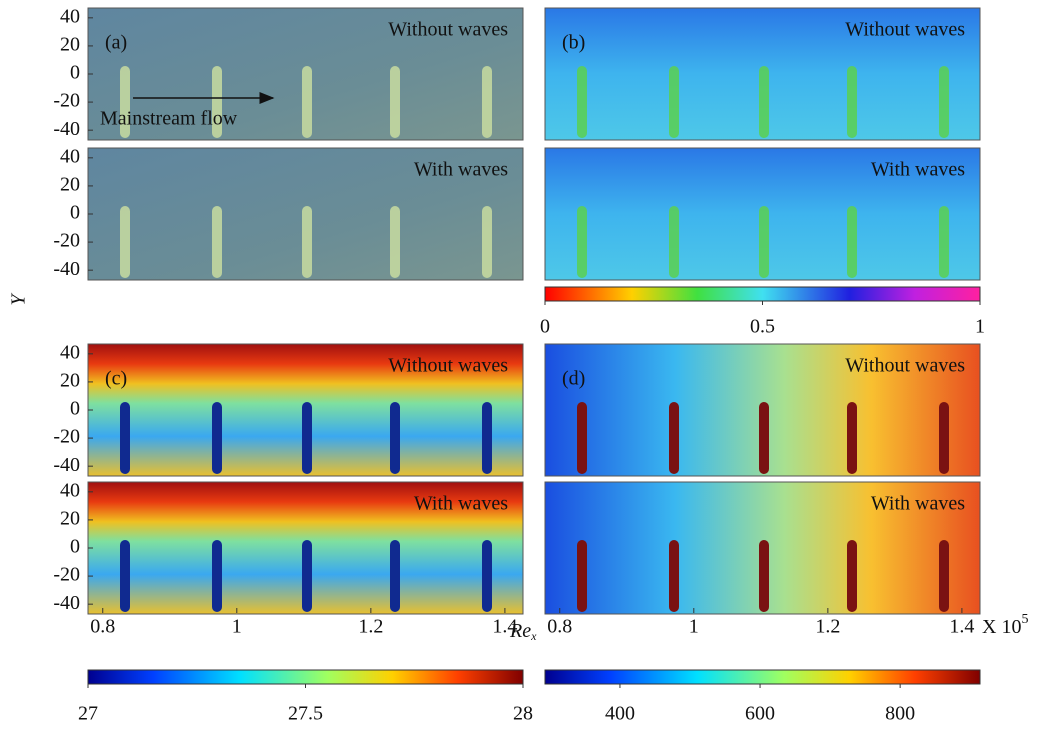  Describe the element at coordinates (980, 327) in the screenshot. I see `colorbar-tick-label: 1` at that location.